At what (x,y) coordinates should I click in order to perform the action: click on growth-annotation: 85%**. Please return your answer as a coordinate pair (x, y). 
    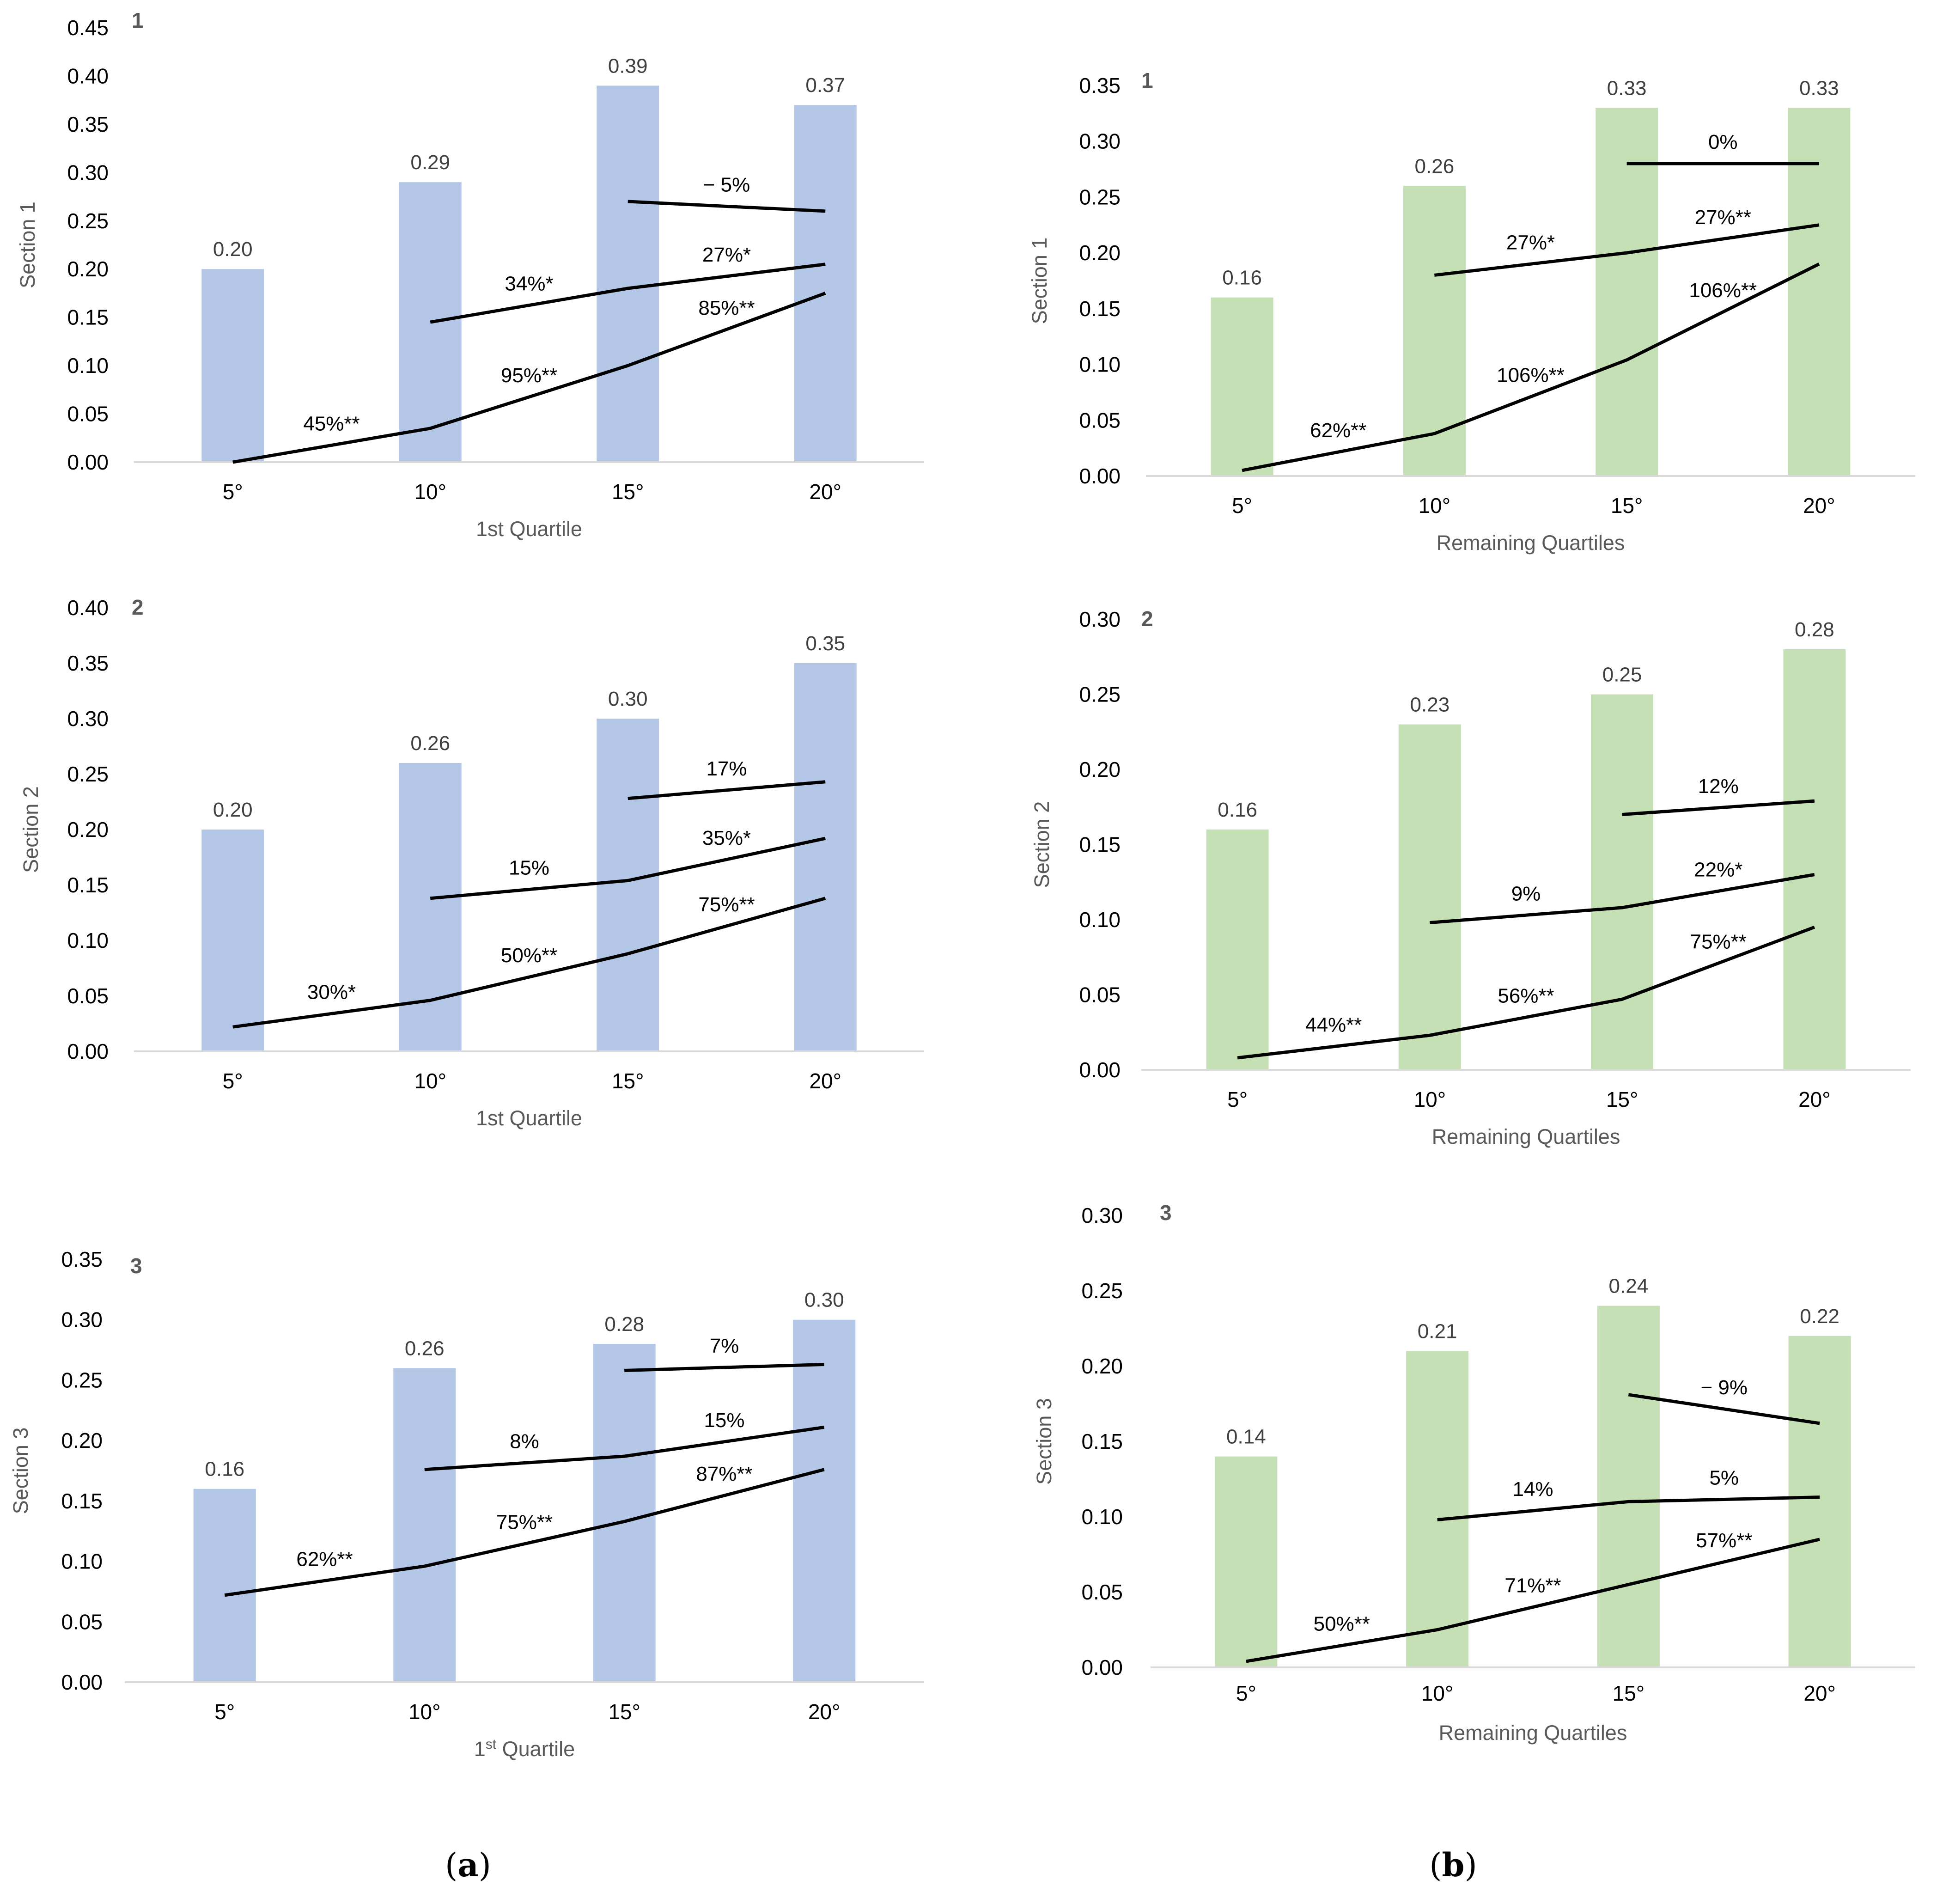
    Looking at the image, I should click on (726, 308).